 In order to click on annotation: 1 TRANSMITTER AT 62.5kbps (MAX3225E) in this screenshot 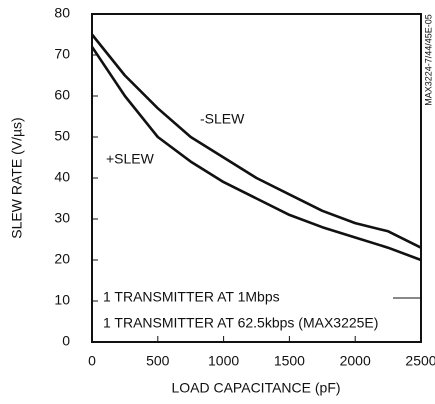, I will do `click(240, 323)`.